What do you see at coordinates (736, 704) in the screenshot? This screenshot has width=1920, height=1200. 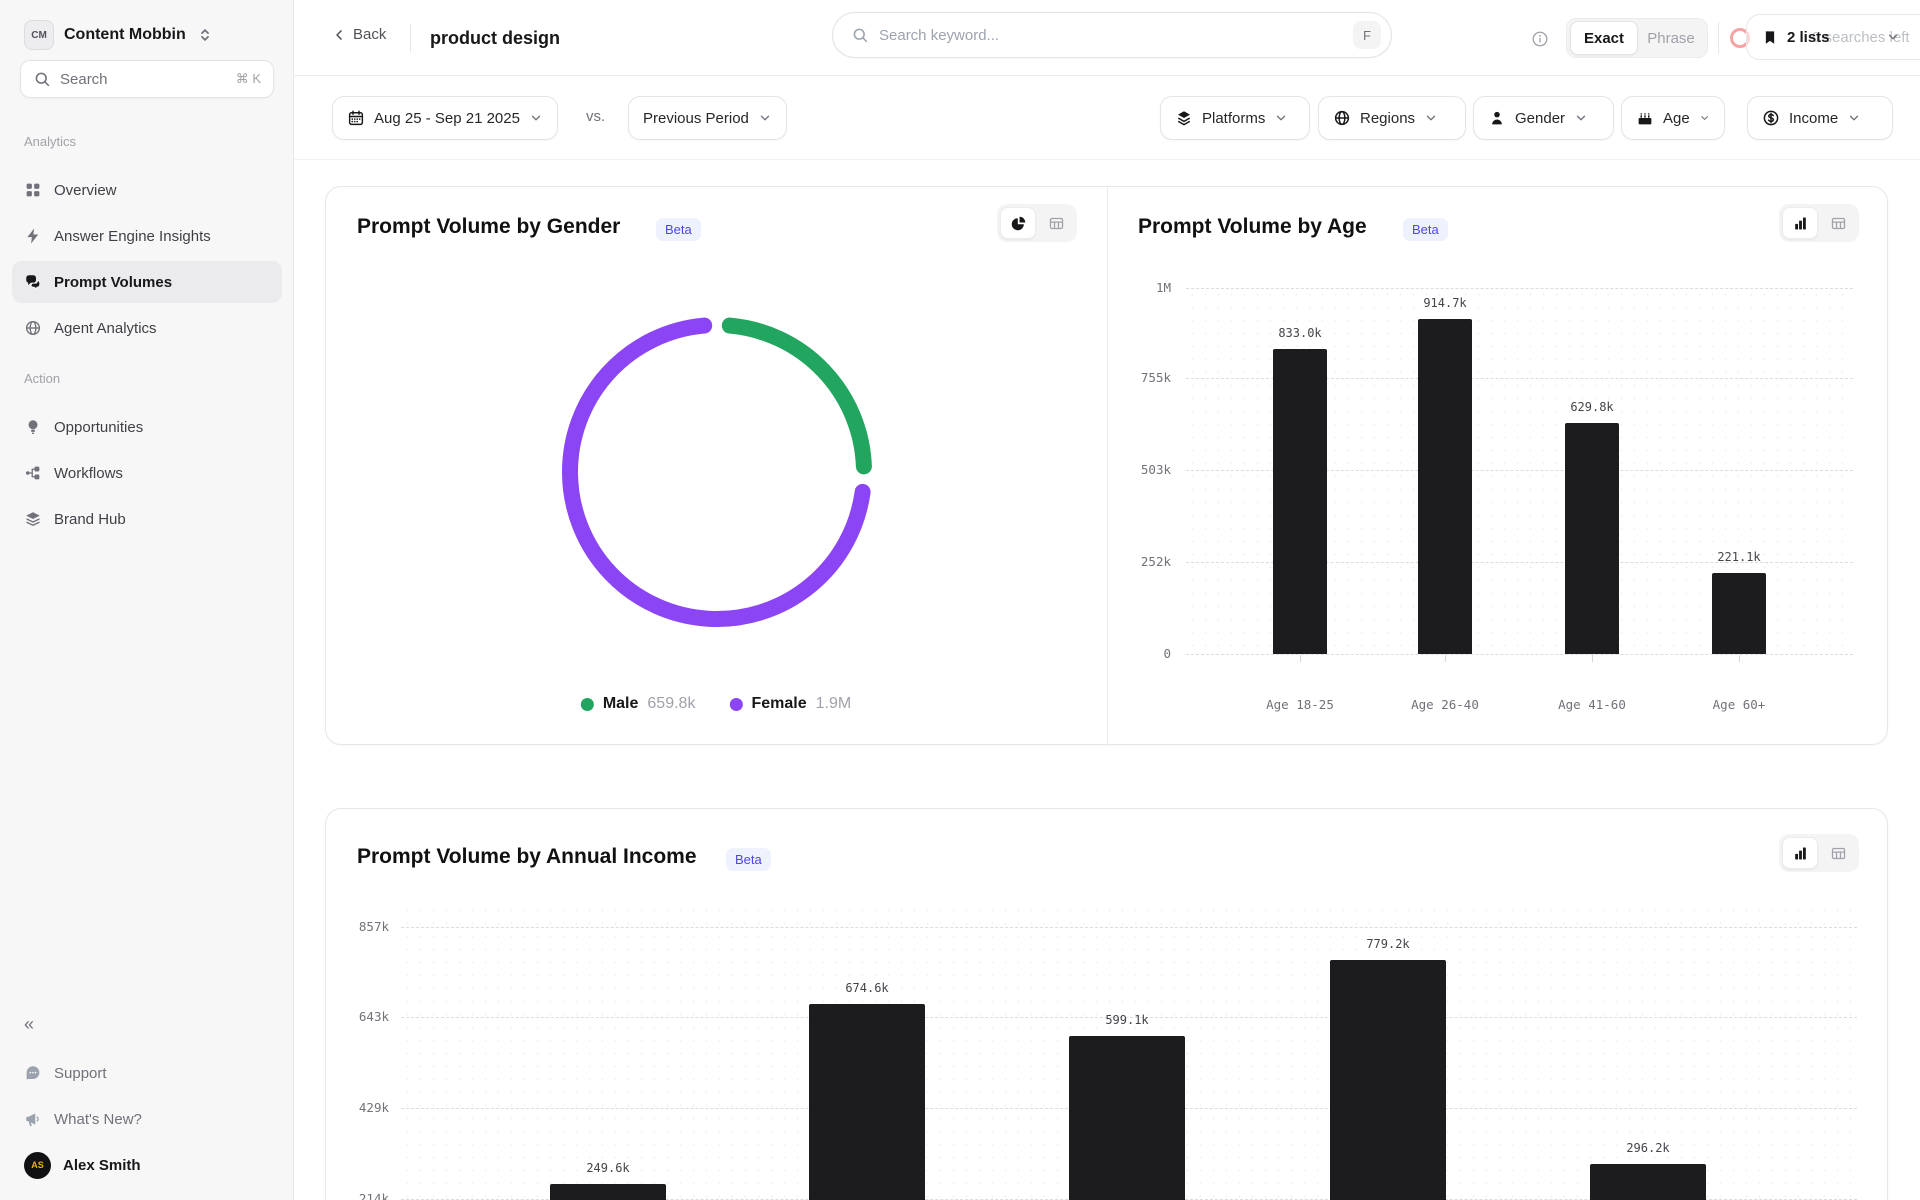 I see `female-dot` at bounding box center [736, 704].